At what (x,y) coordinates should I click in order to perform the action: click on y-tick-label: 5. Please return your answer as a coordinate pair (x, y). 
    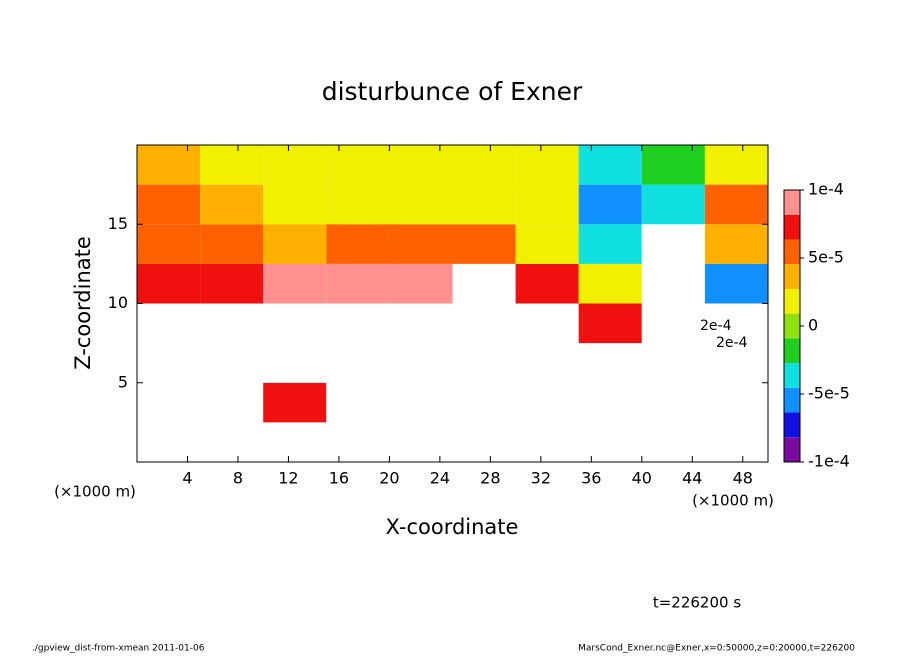
    Looking at the image, I should click on (123, 381).